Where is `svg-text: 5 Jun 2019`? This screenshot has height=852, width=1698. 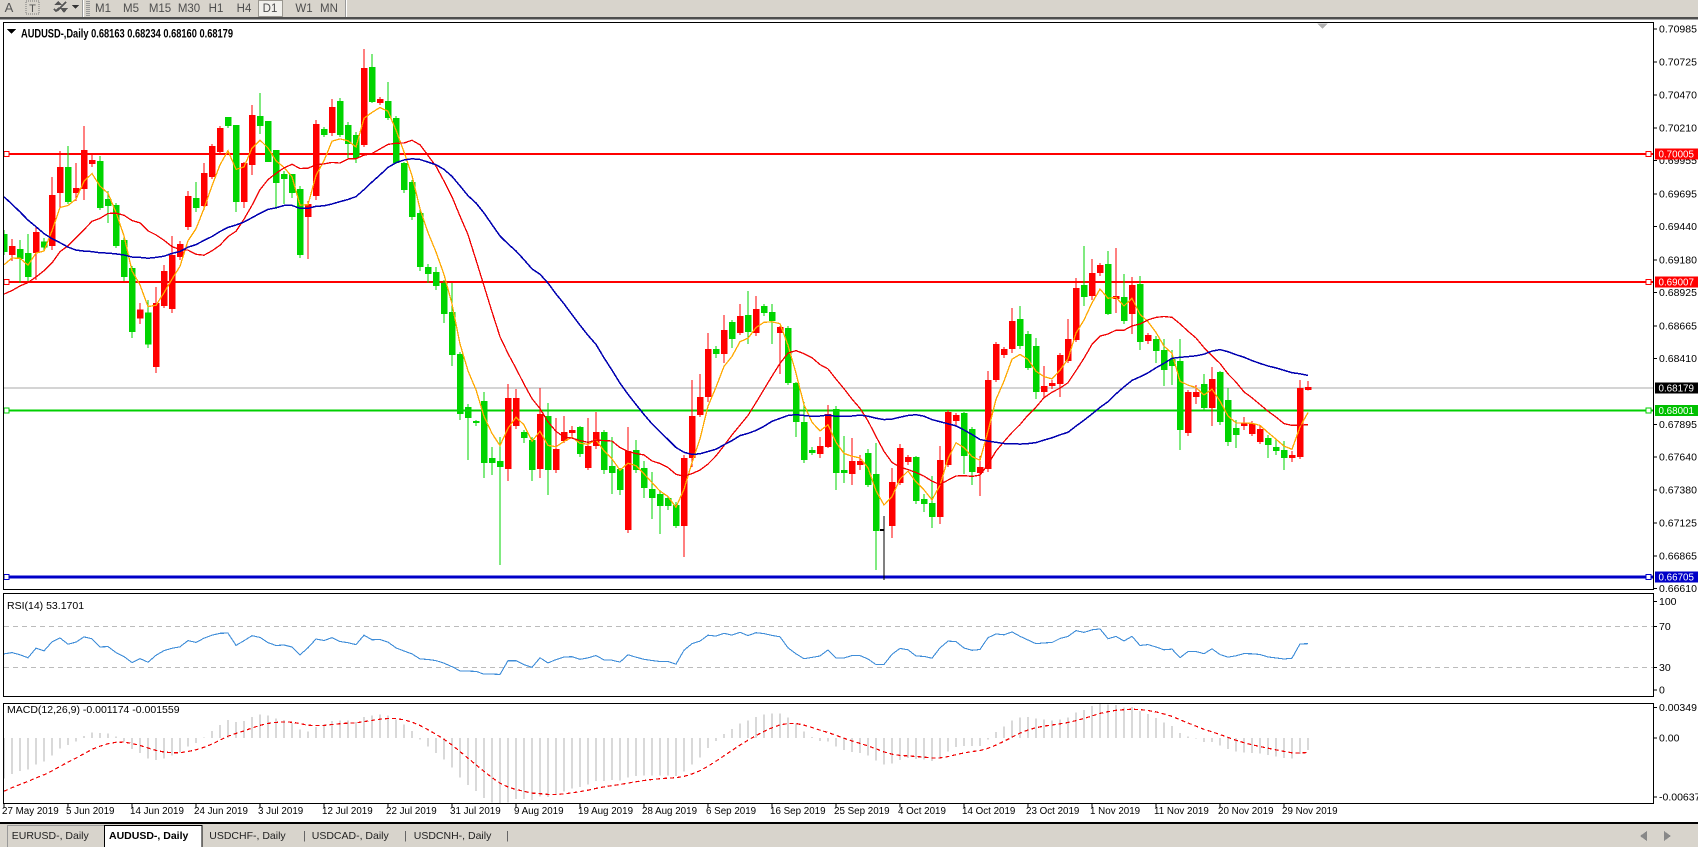 svg-text: 5 Jun 2019 is located at coordinates (90, 811).